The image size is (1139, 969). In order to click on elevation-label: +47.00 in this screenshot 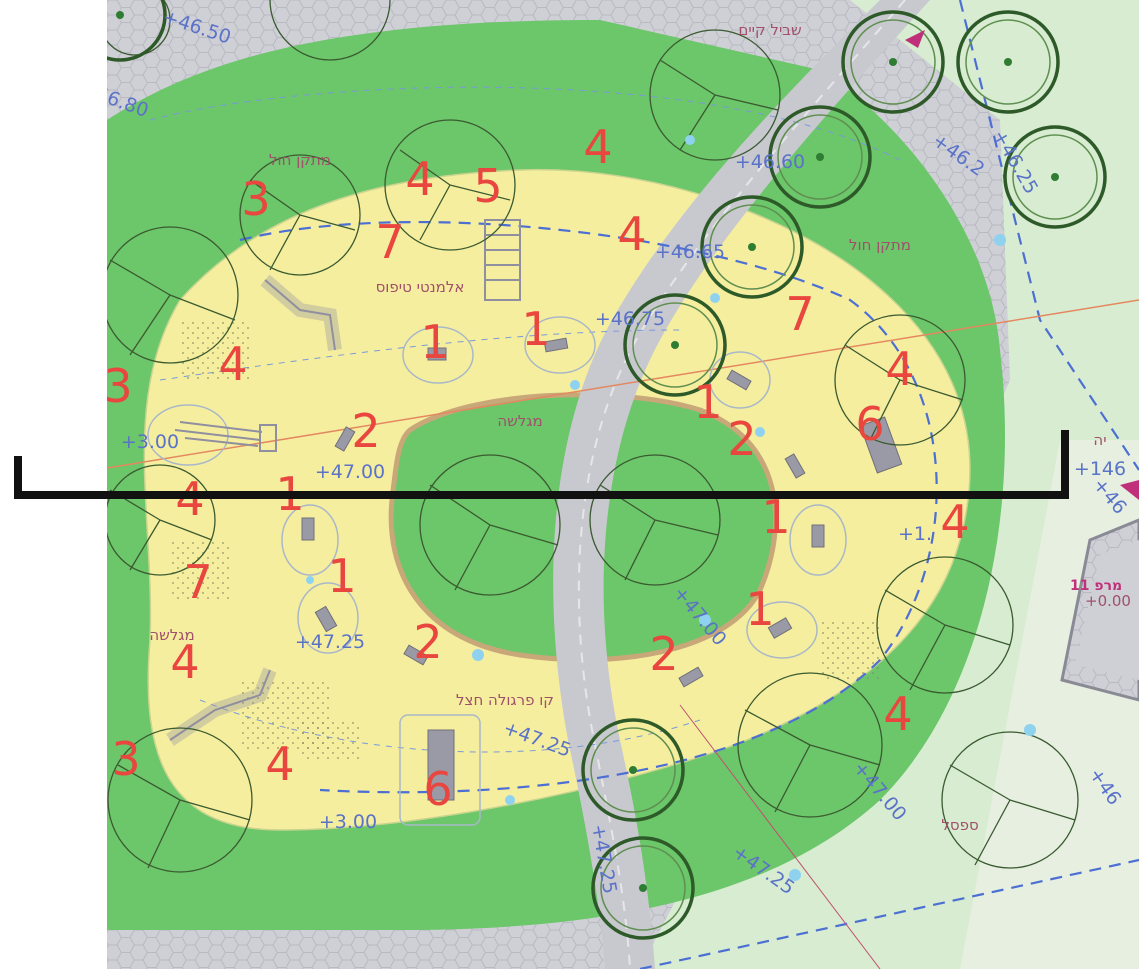, I will do `click(350, 472)`.